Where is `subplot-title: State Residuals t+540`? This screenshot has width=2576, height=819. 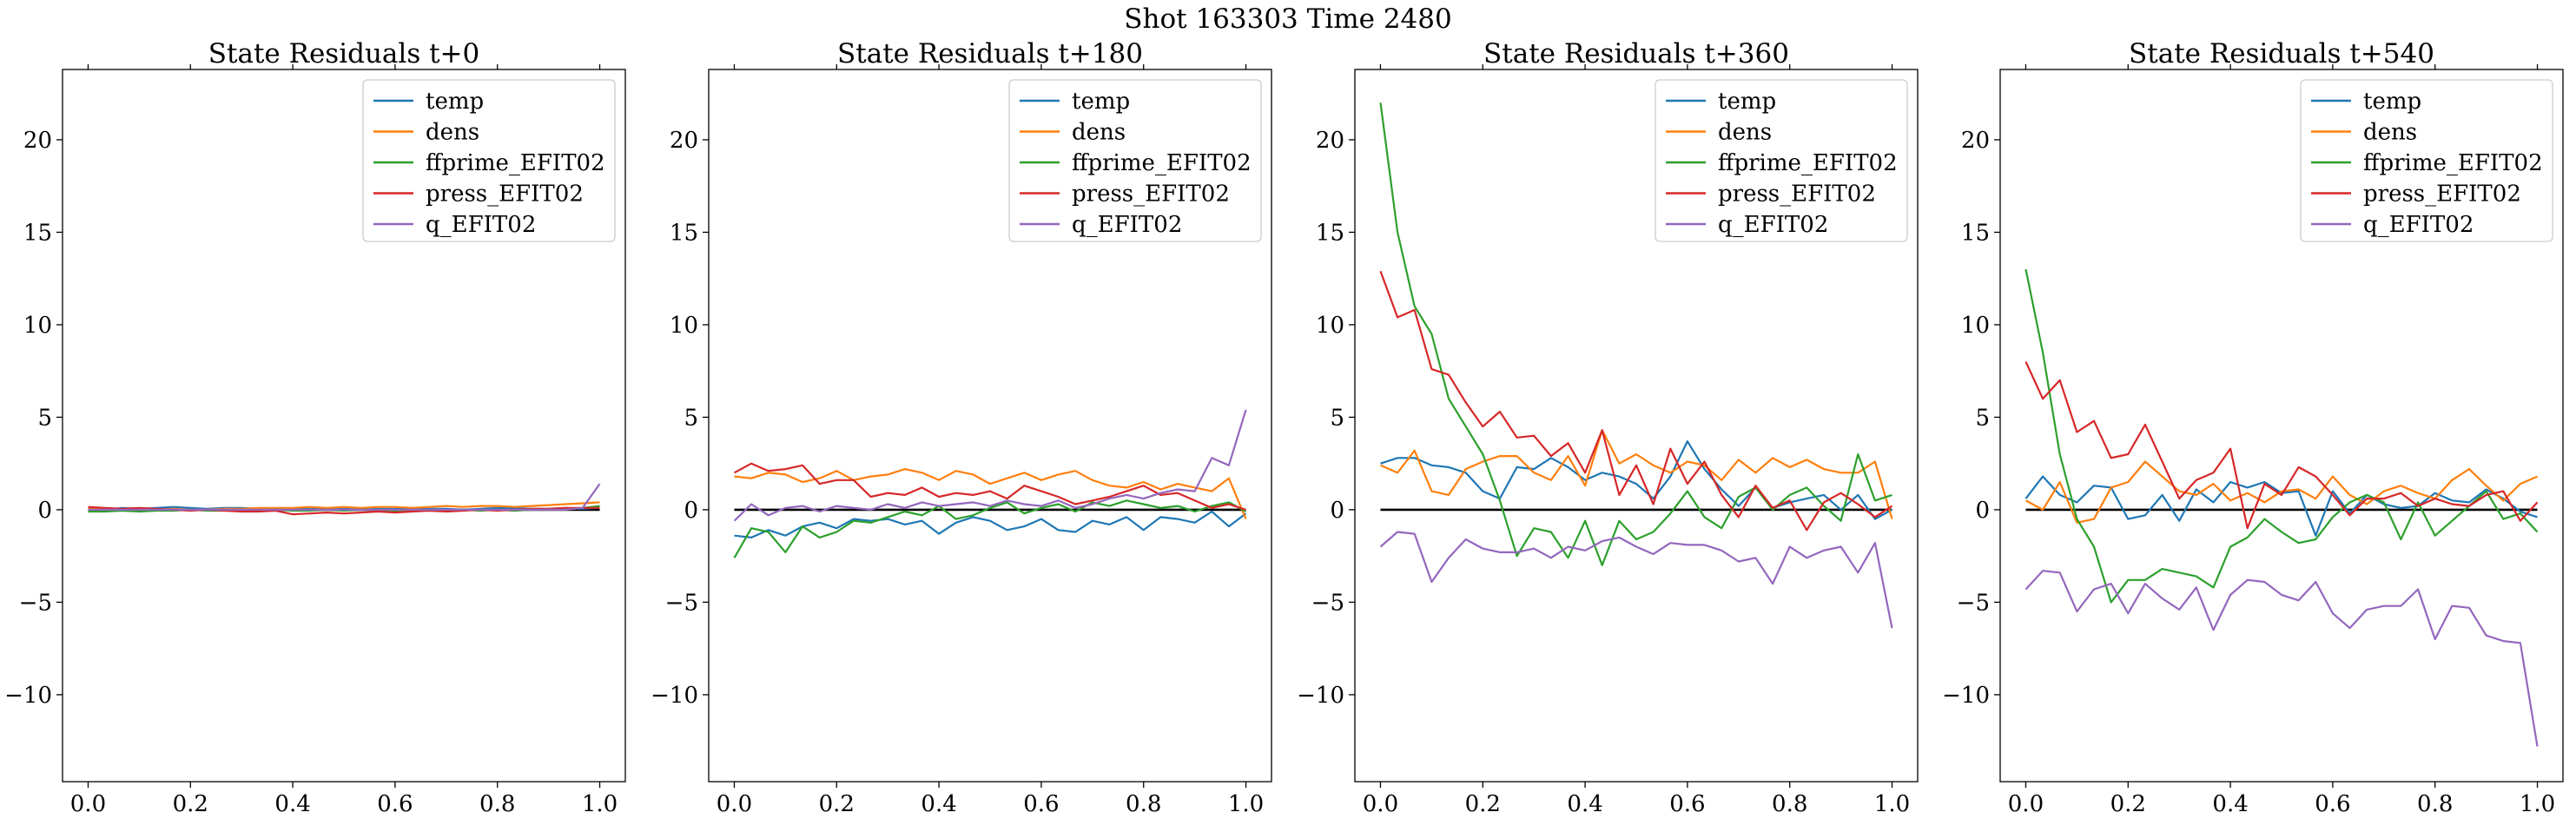
subplot-title: State Residuals t+540 is located at coordinates (2281, 53).